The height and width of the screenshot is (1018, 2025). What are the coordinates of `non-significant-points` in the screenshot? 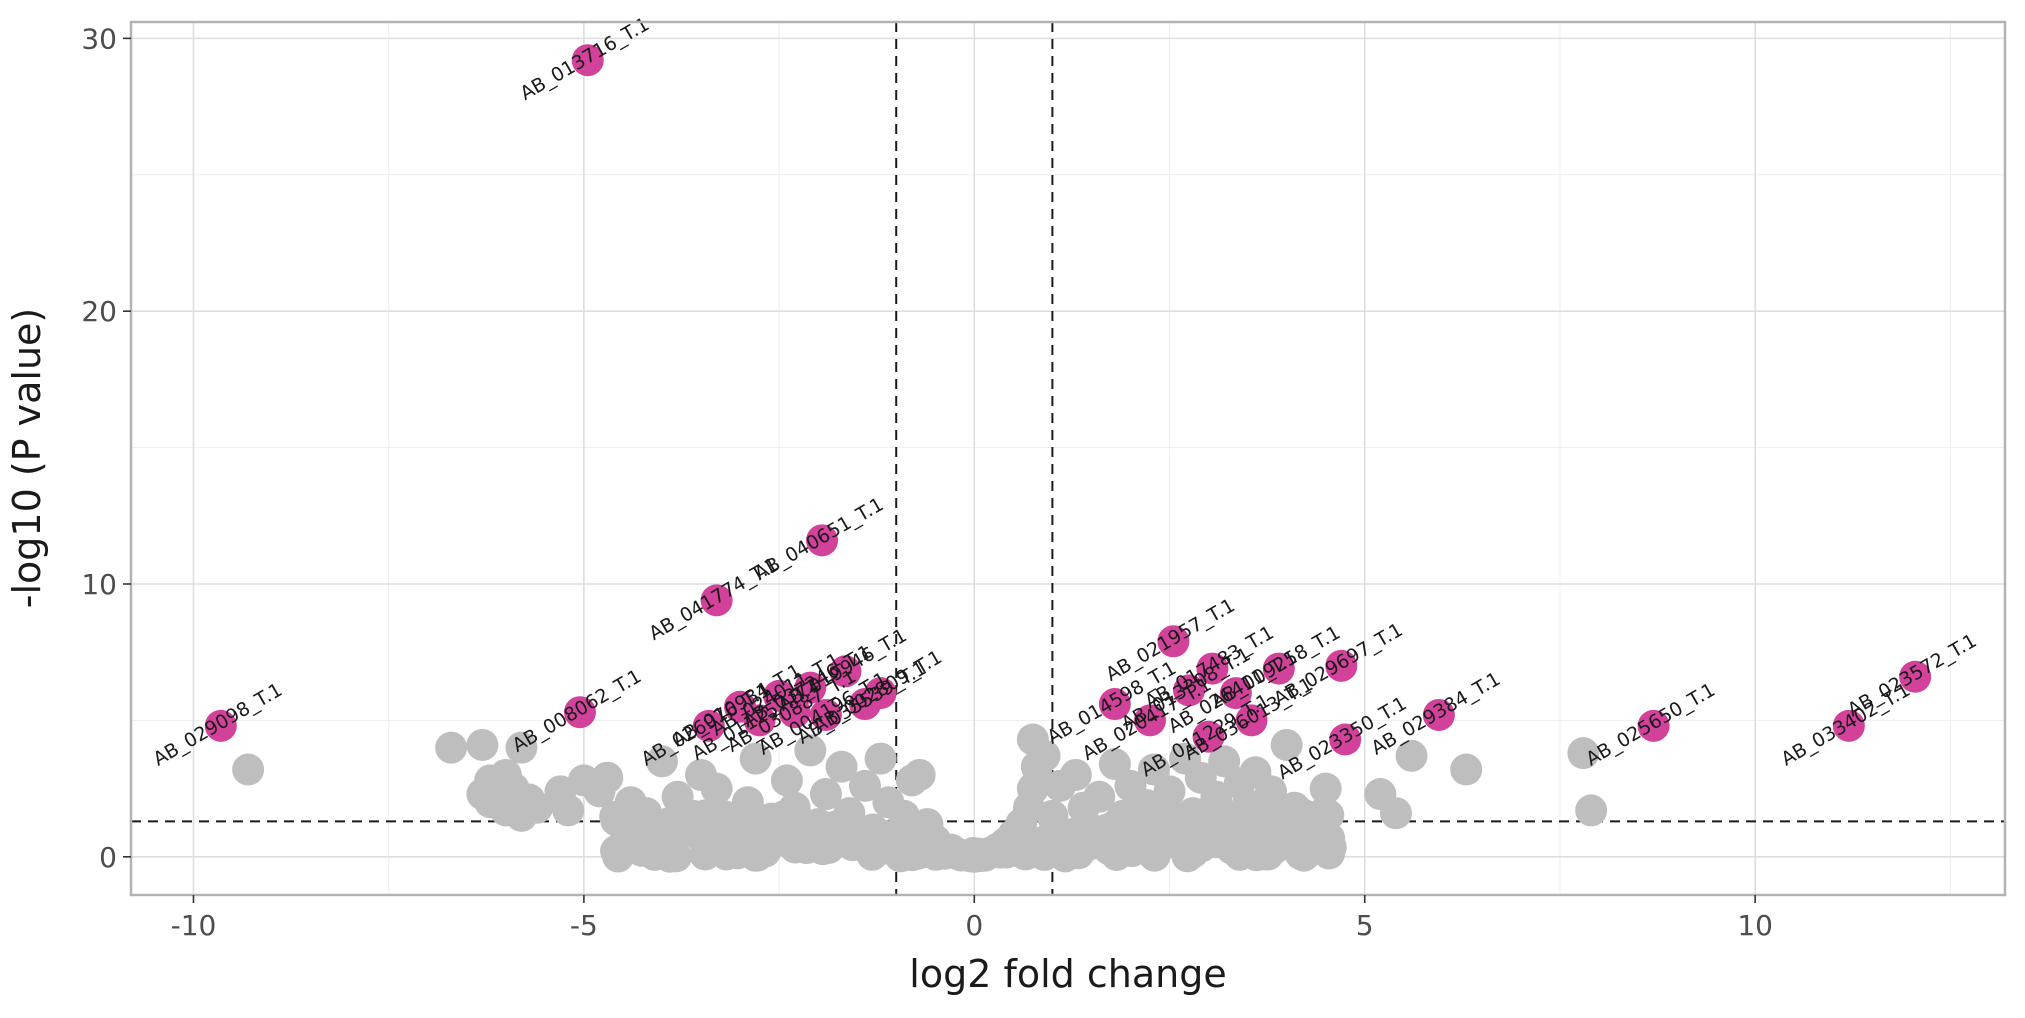 It's located at (920, 798).